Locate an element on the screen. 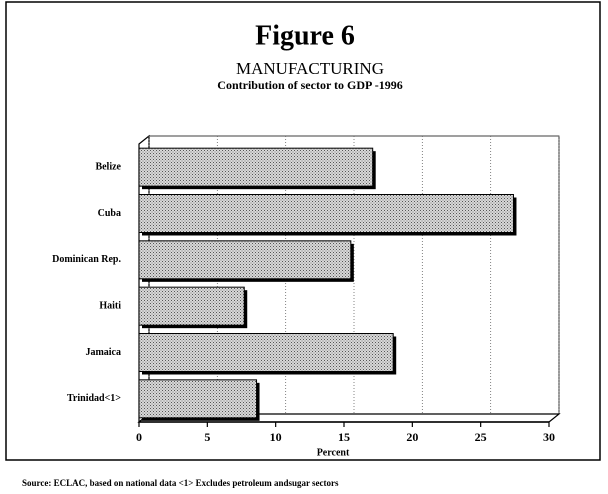 This screenshot has width=608, height=494. x-tick-label: 10 is located at coordinates (276, 437).